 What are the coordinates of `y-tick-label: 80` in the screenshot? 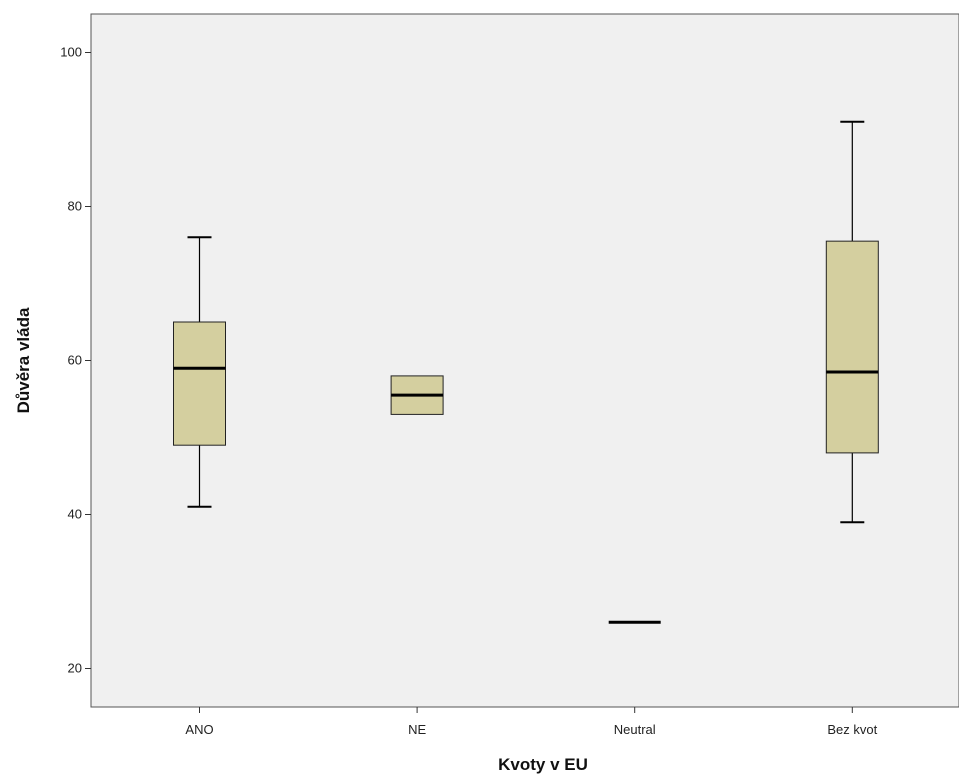 It's located at (75, 206).